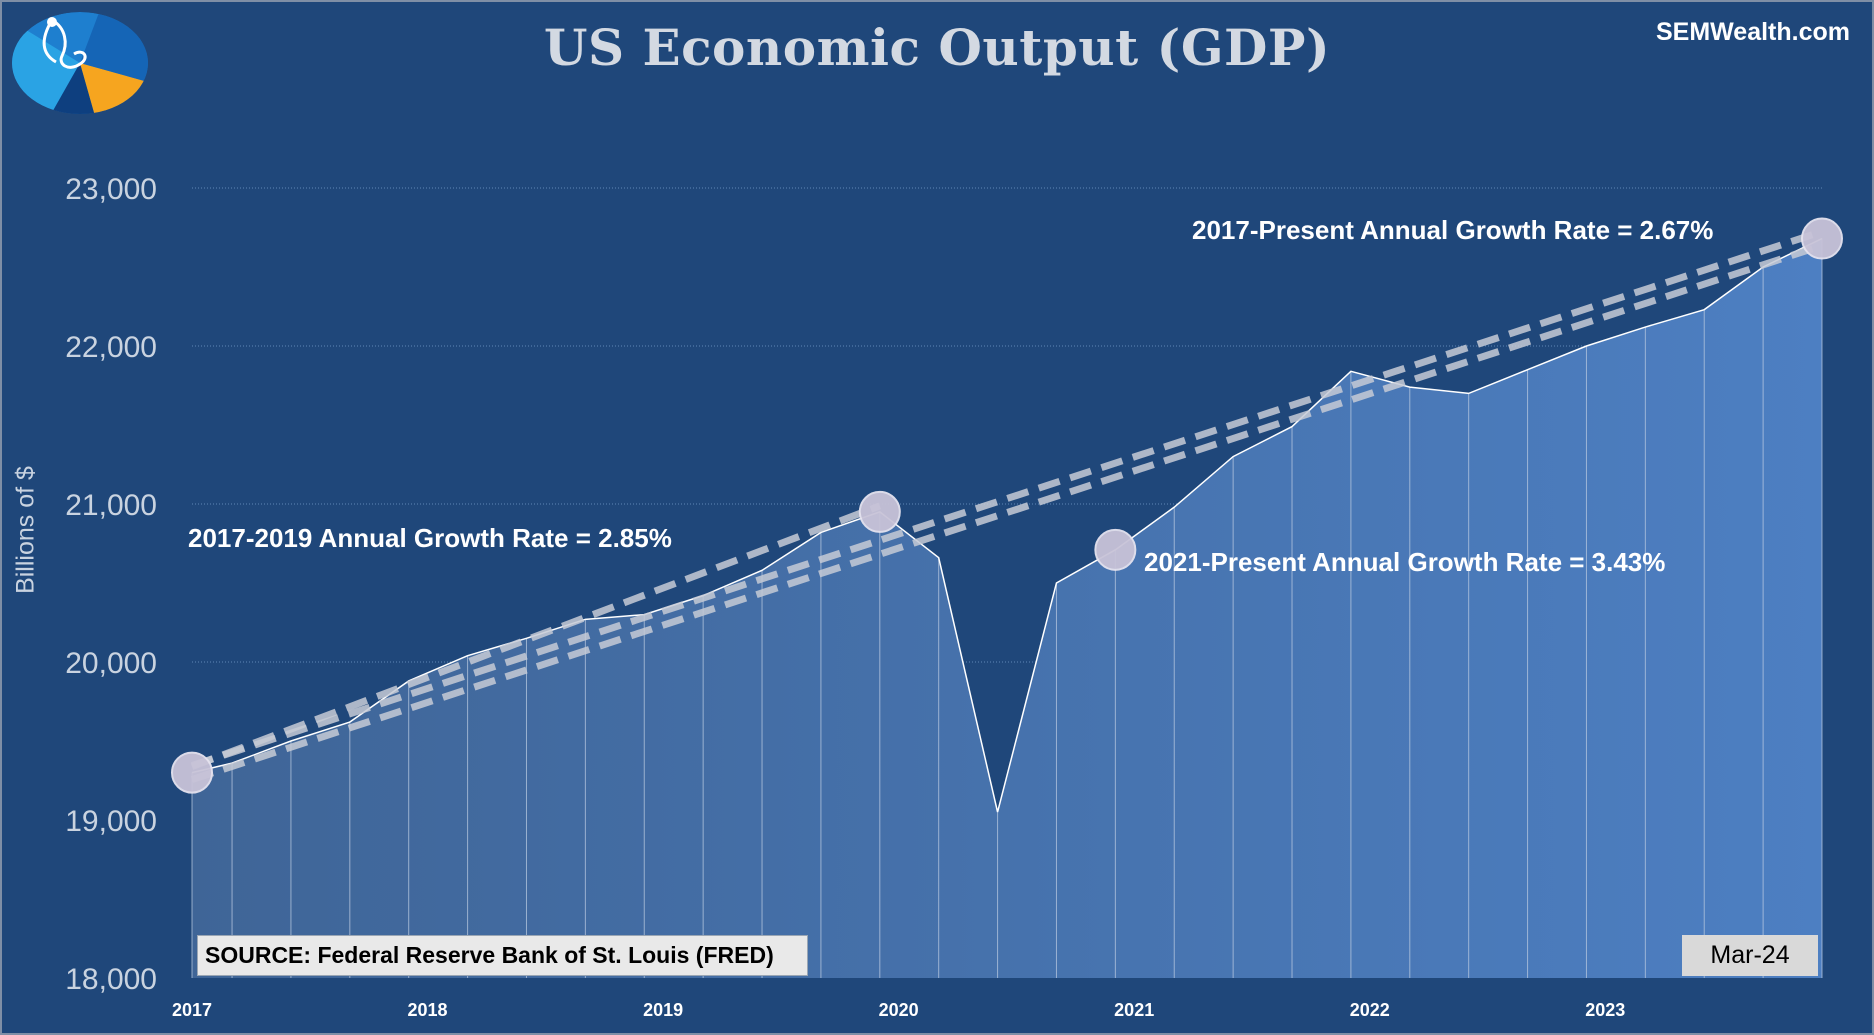  I want to click on x-tick-label: 2017, so click(192, 1010).